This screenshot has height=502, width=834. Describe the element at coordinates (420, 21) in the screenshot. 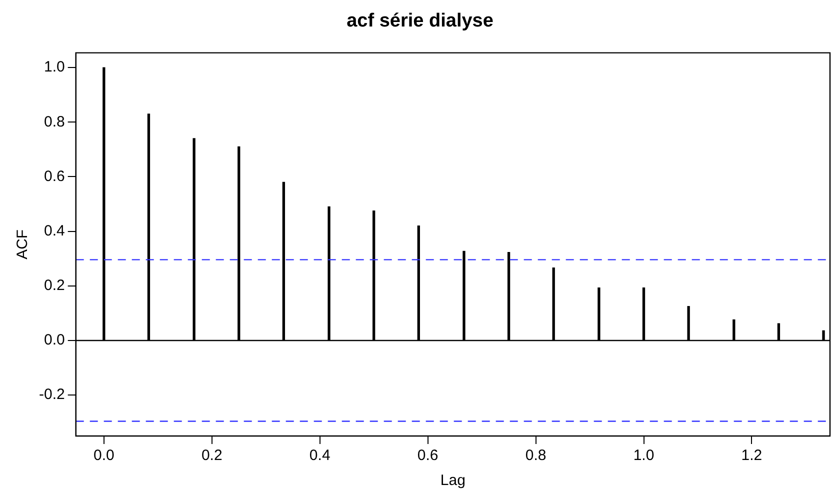

I see `chart-title: acf série dialyse` at that location.